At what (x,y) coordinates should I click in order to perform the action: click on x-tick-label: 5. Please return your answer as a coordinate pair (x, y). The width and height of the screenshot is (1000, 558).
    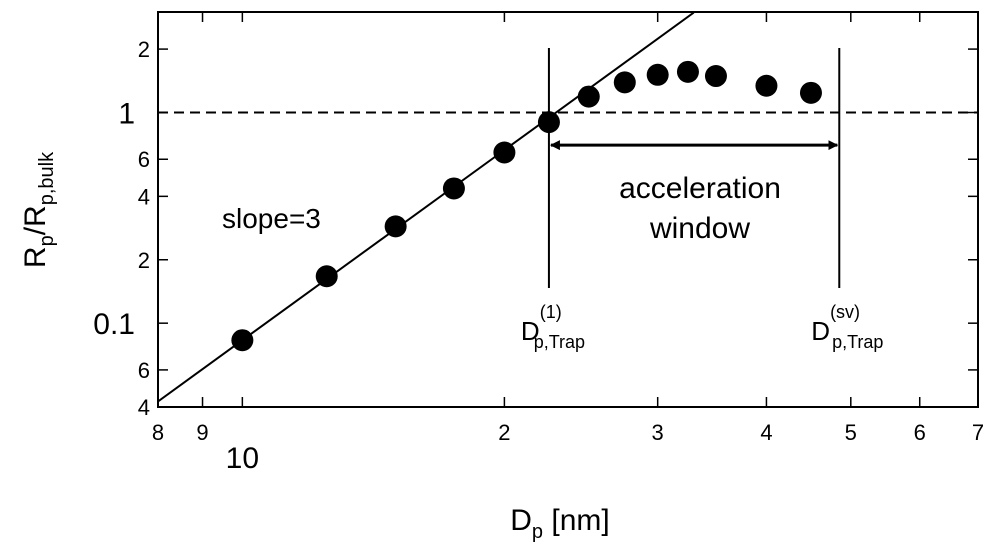
    Looking at the image, I should click on (851, 432).